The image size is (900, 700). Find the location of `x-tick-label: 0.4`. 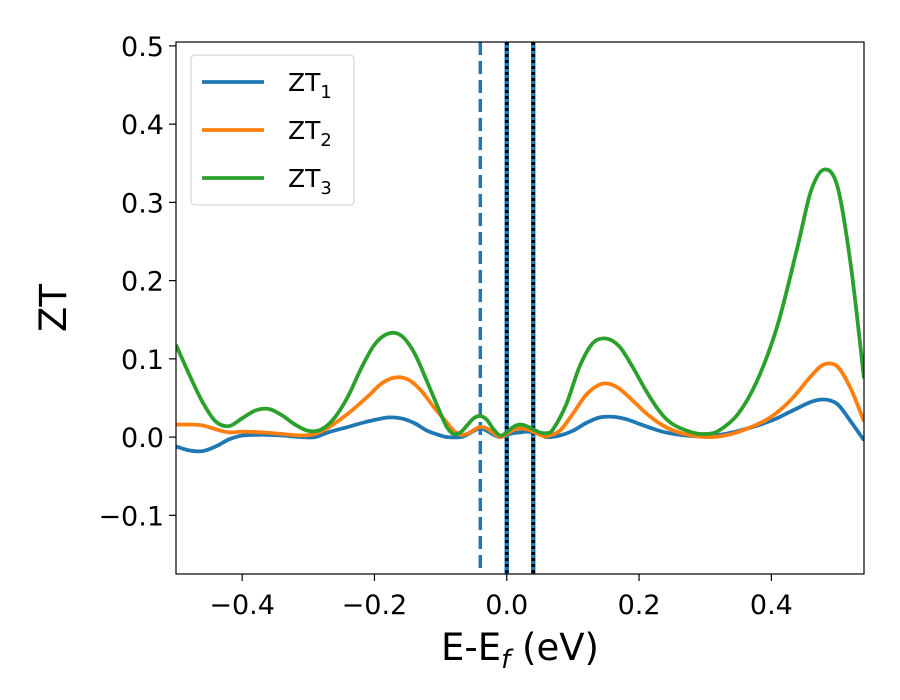

x-tick-label: 0.4 is located at coordinates (771, 605).